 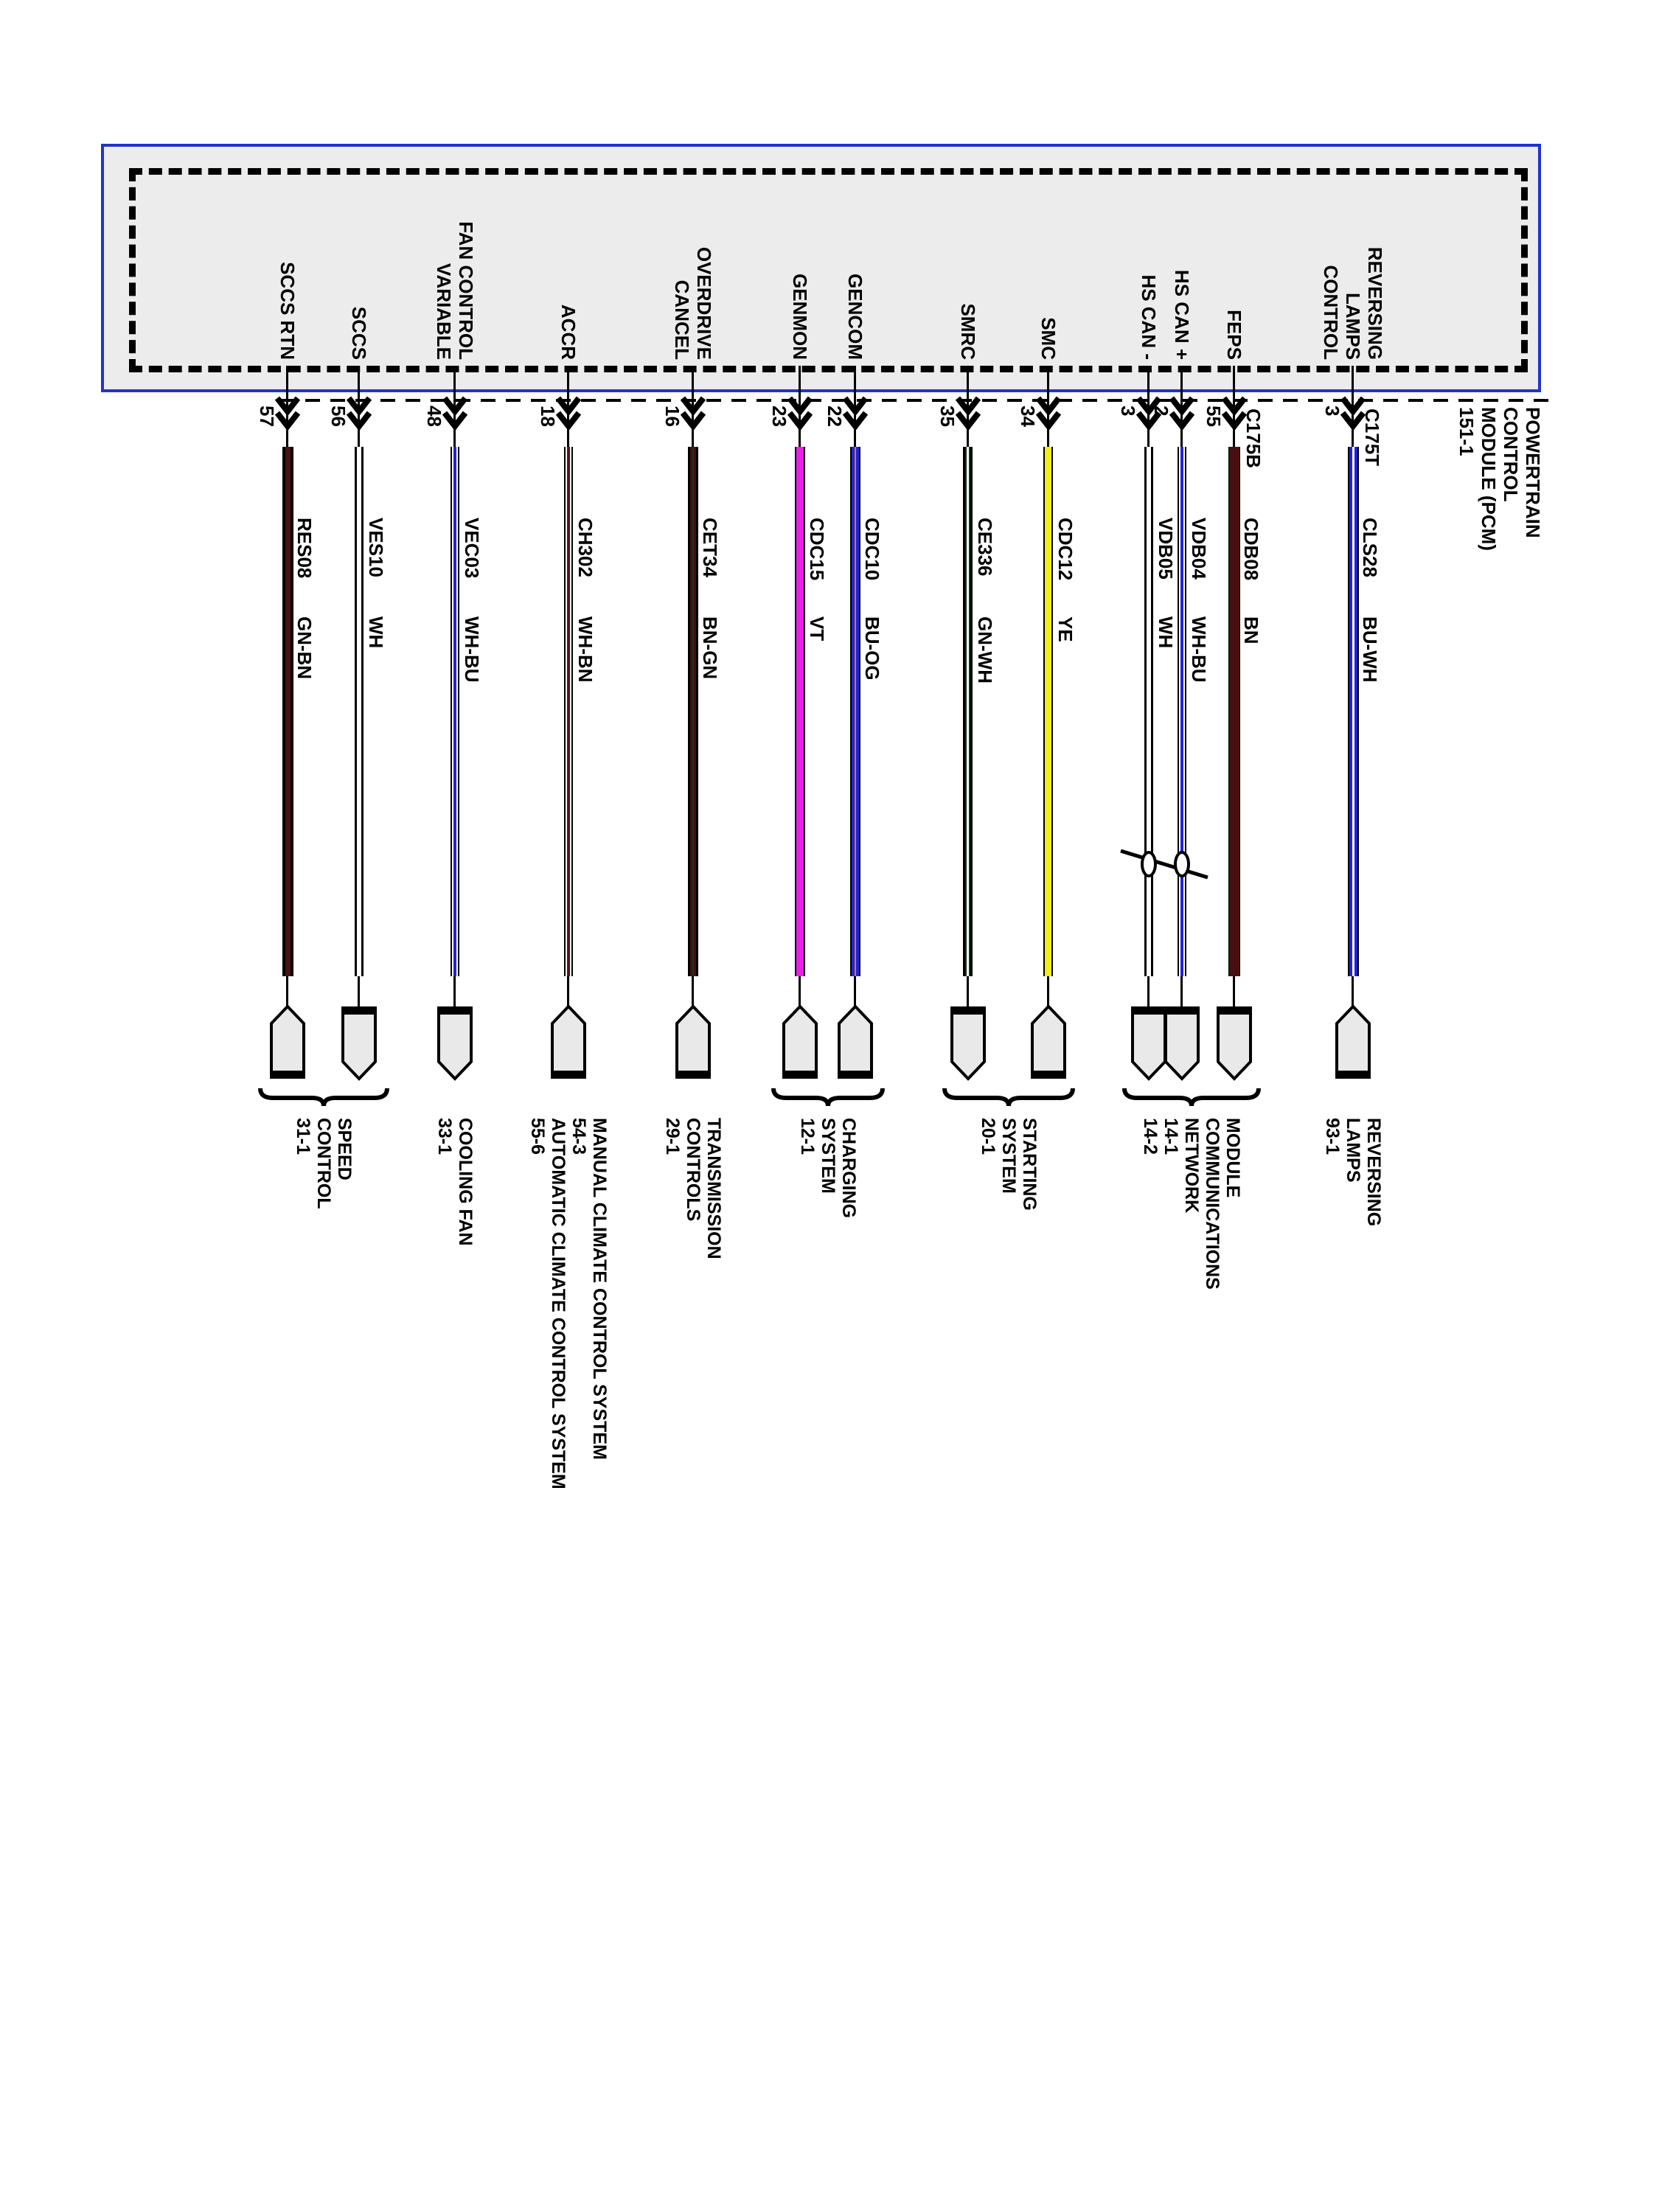 What do you see at coordinates (1373, 1172) in the screenshot?
I see `destination-line: REVERSING` at bounding box center [1373, 1172].